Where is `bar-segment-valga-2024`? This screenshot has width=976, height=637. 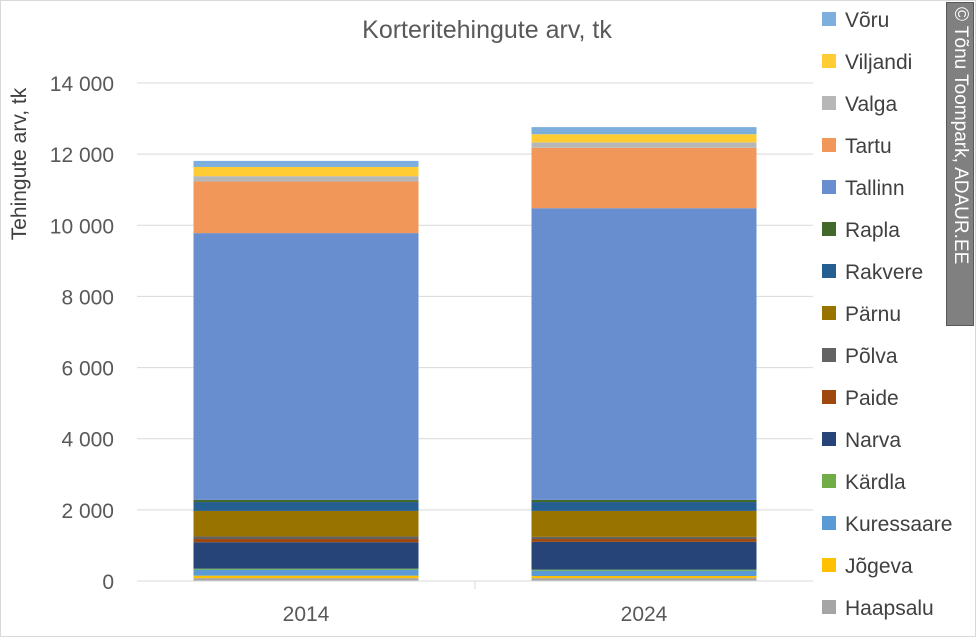
bar-segment-valga-2024 is located at coordinates (644, 145).